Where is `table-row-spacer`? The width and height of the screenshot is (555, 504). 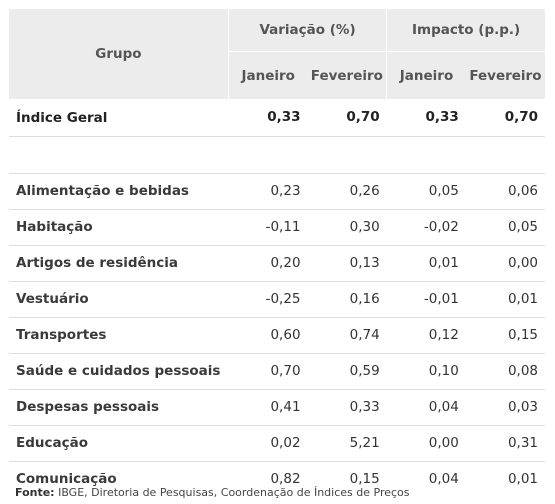 table-row-spacer is located at coordinates (277, 155).